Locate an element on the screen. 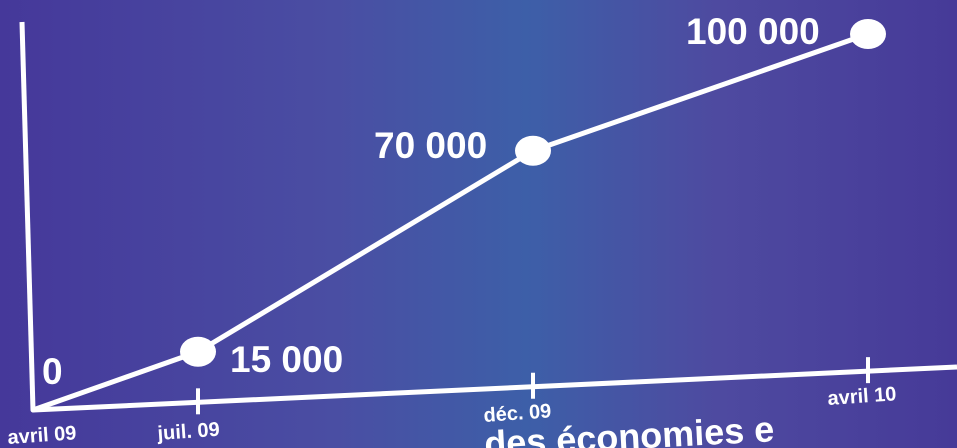 This screenshot has height=448, width=957. x-axis is located at coordinates (494, 388).